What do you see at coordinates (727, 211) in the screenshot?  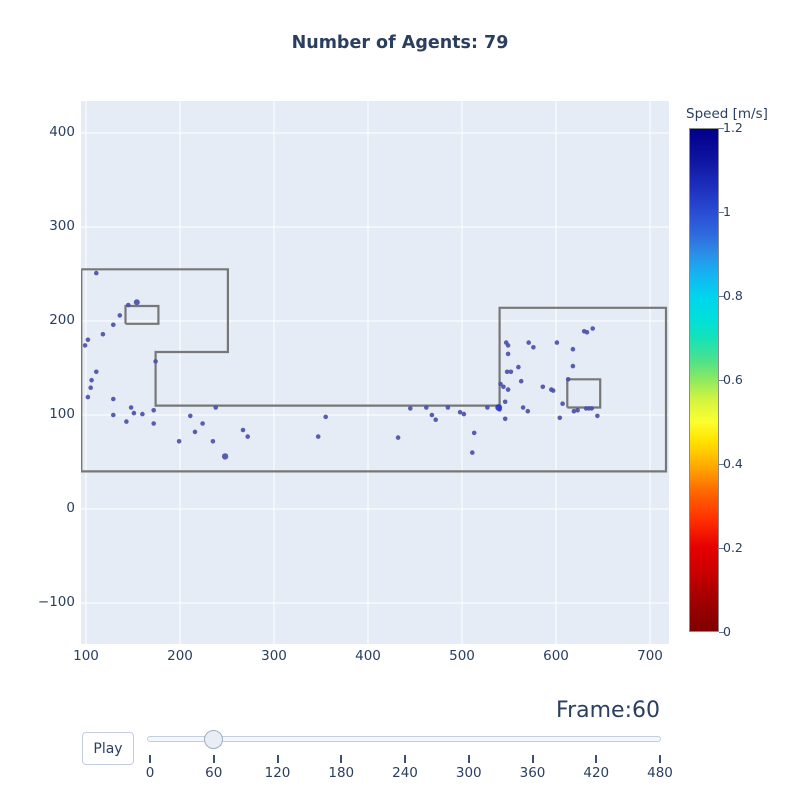 I see `colorbar-tick-label: 1` at bounding box center [727, 211].